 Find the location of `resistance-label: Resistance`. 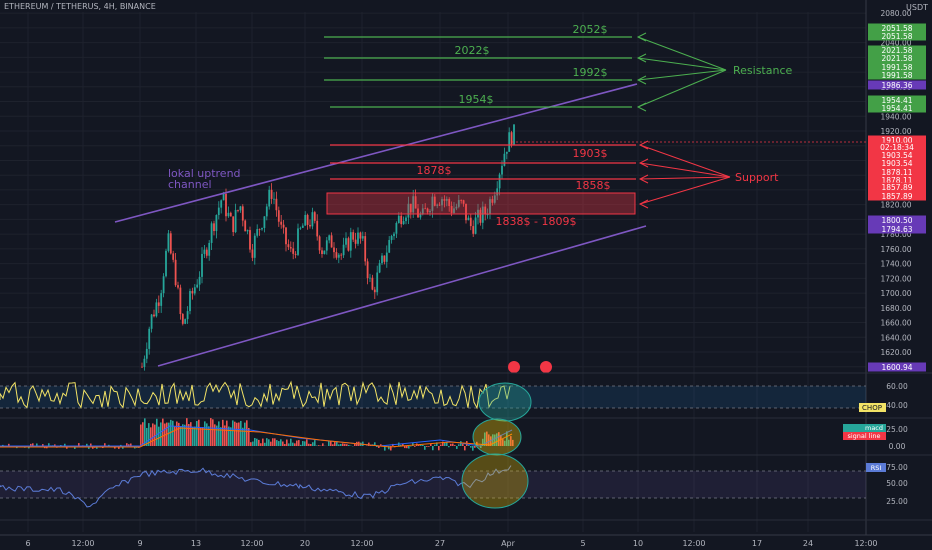

resistance-label: Resistance is located at coordinates (763, 70).